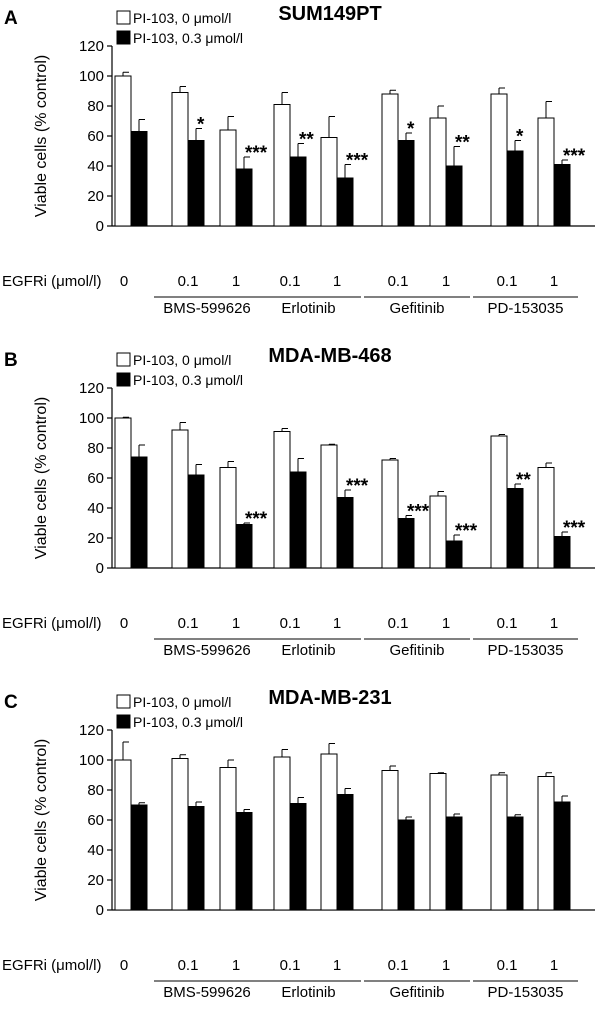  Describe the element at coordinates (51, 965) in the screenshot. I see `x-axis-label: EGFRi (μmol/l)` at that location.